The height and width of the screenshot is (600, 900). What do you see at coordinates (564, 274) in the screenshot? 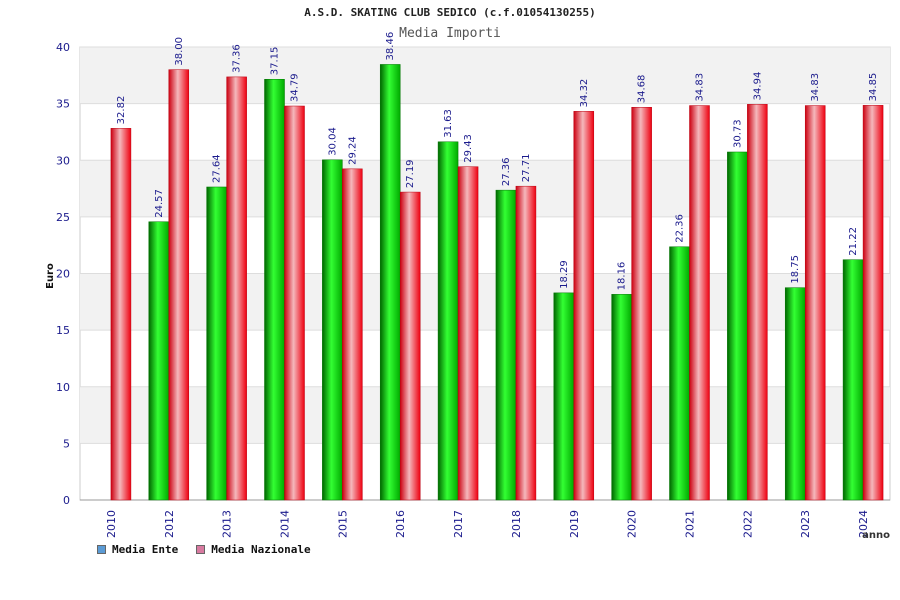
I see `value-label-media-ente-2019: 18.29` at bounding box center [564, 274].